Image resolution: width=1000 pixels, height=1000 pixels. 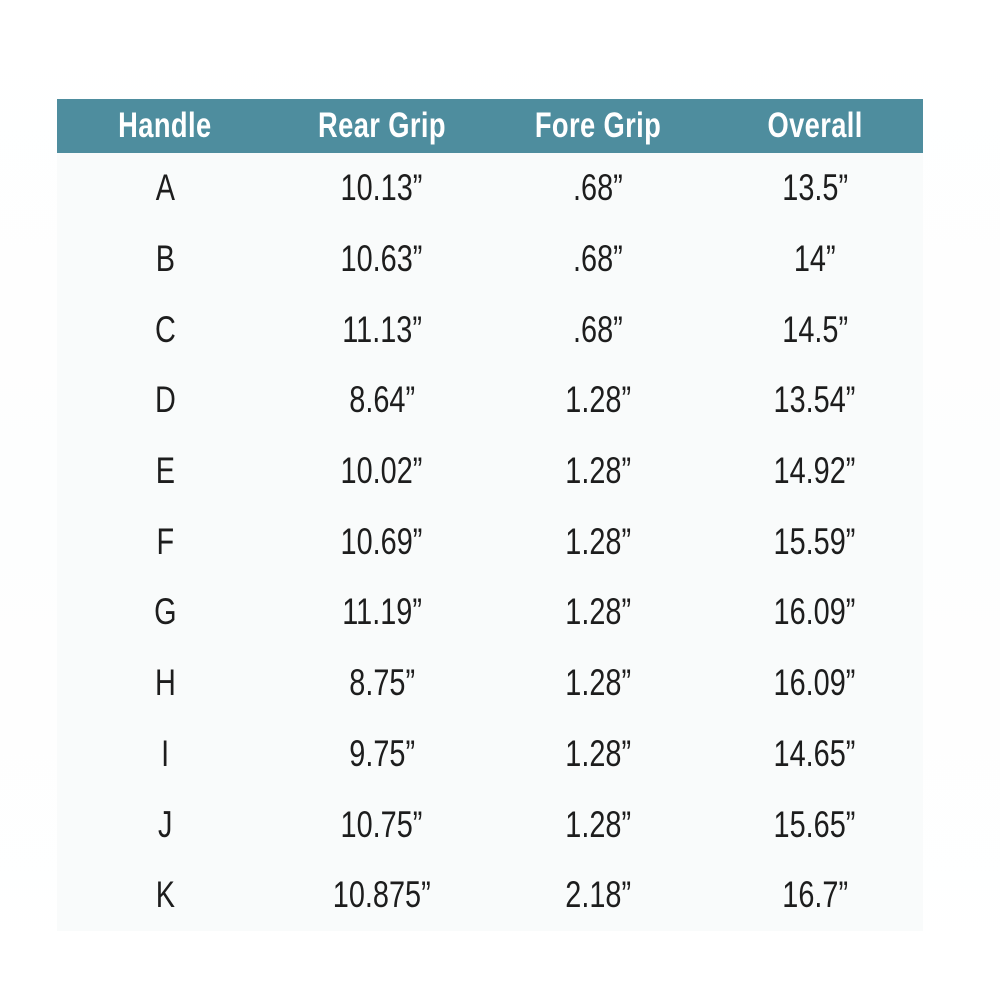 I want to click on cell-handle: C, so click(x=165, y=330).